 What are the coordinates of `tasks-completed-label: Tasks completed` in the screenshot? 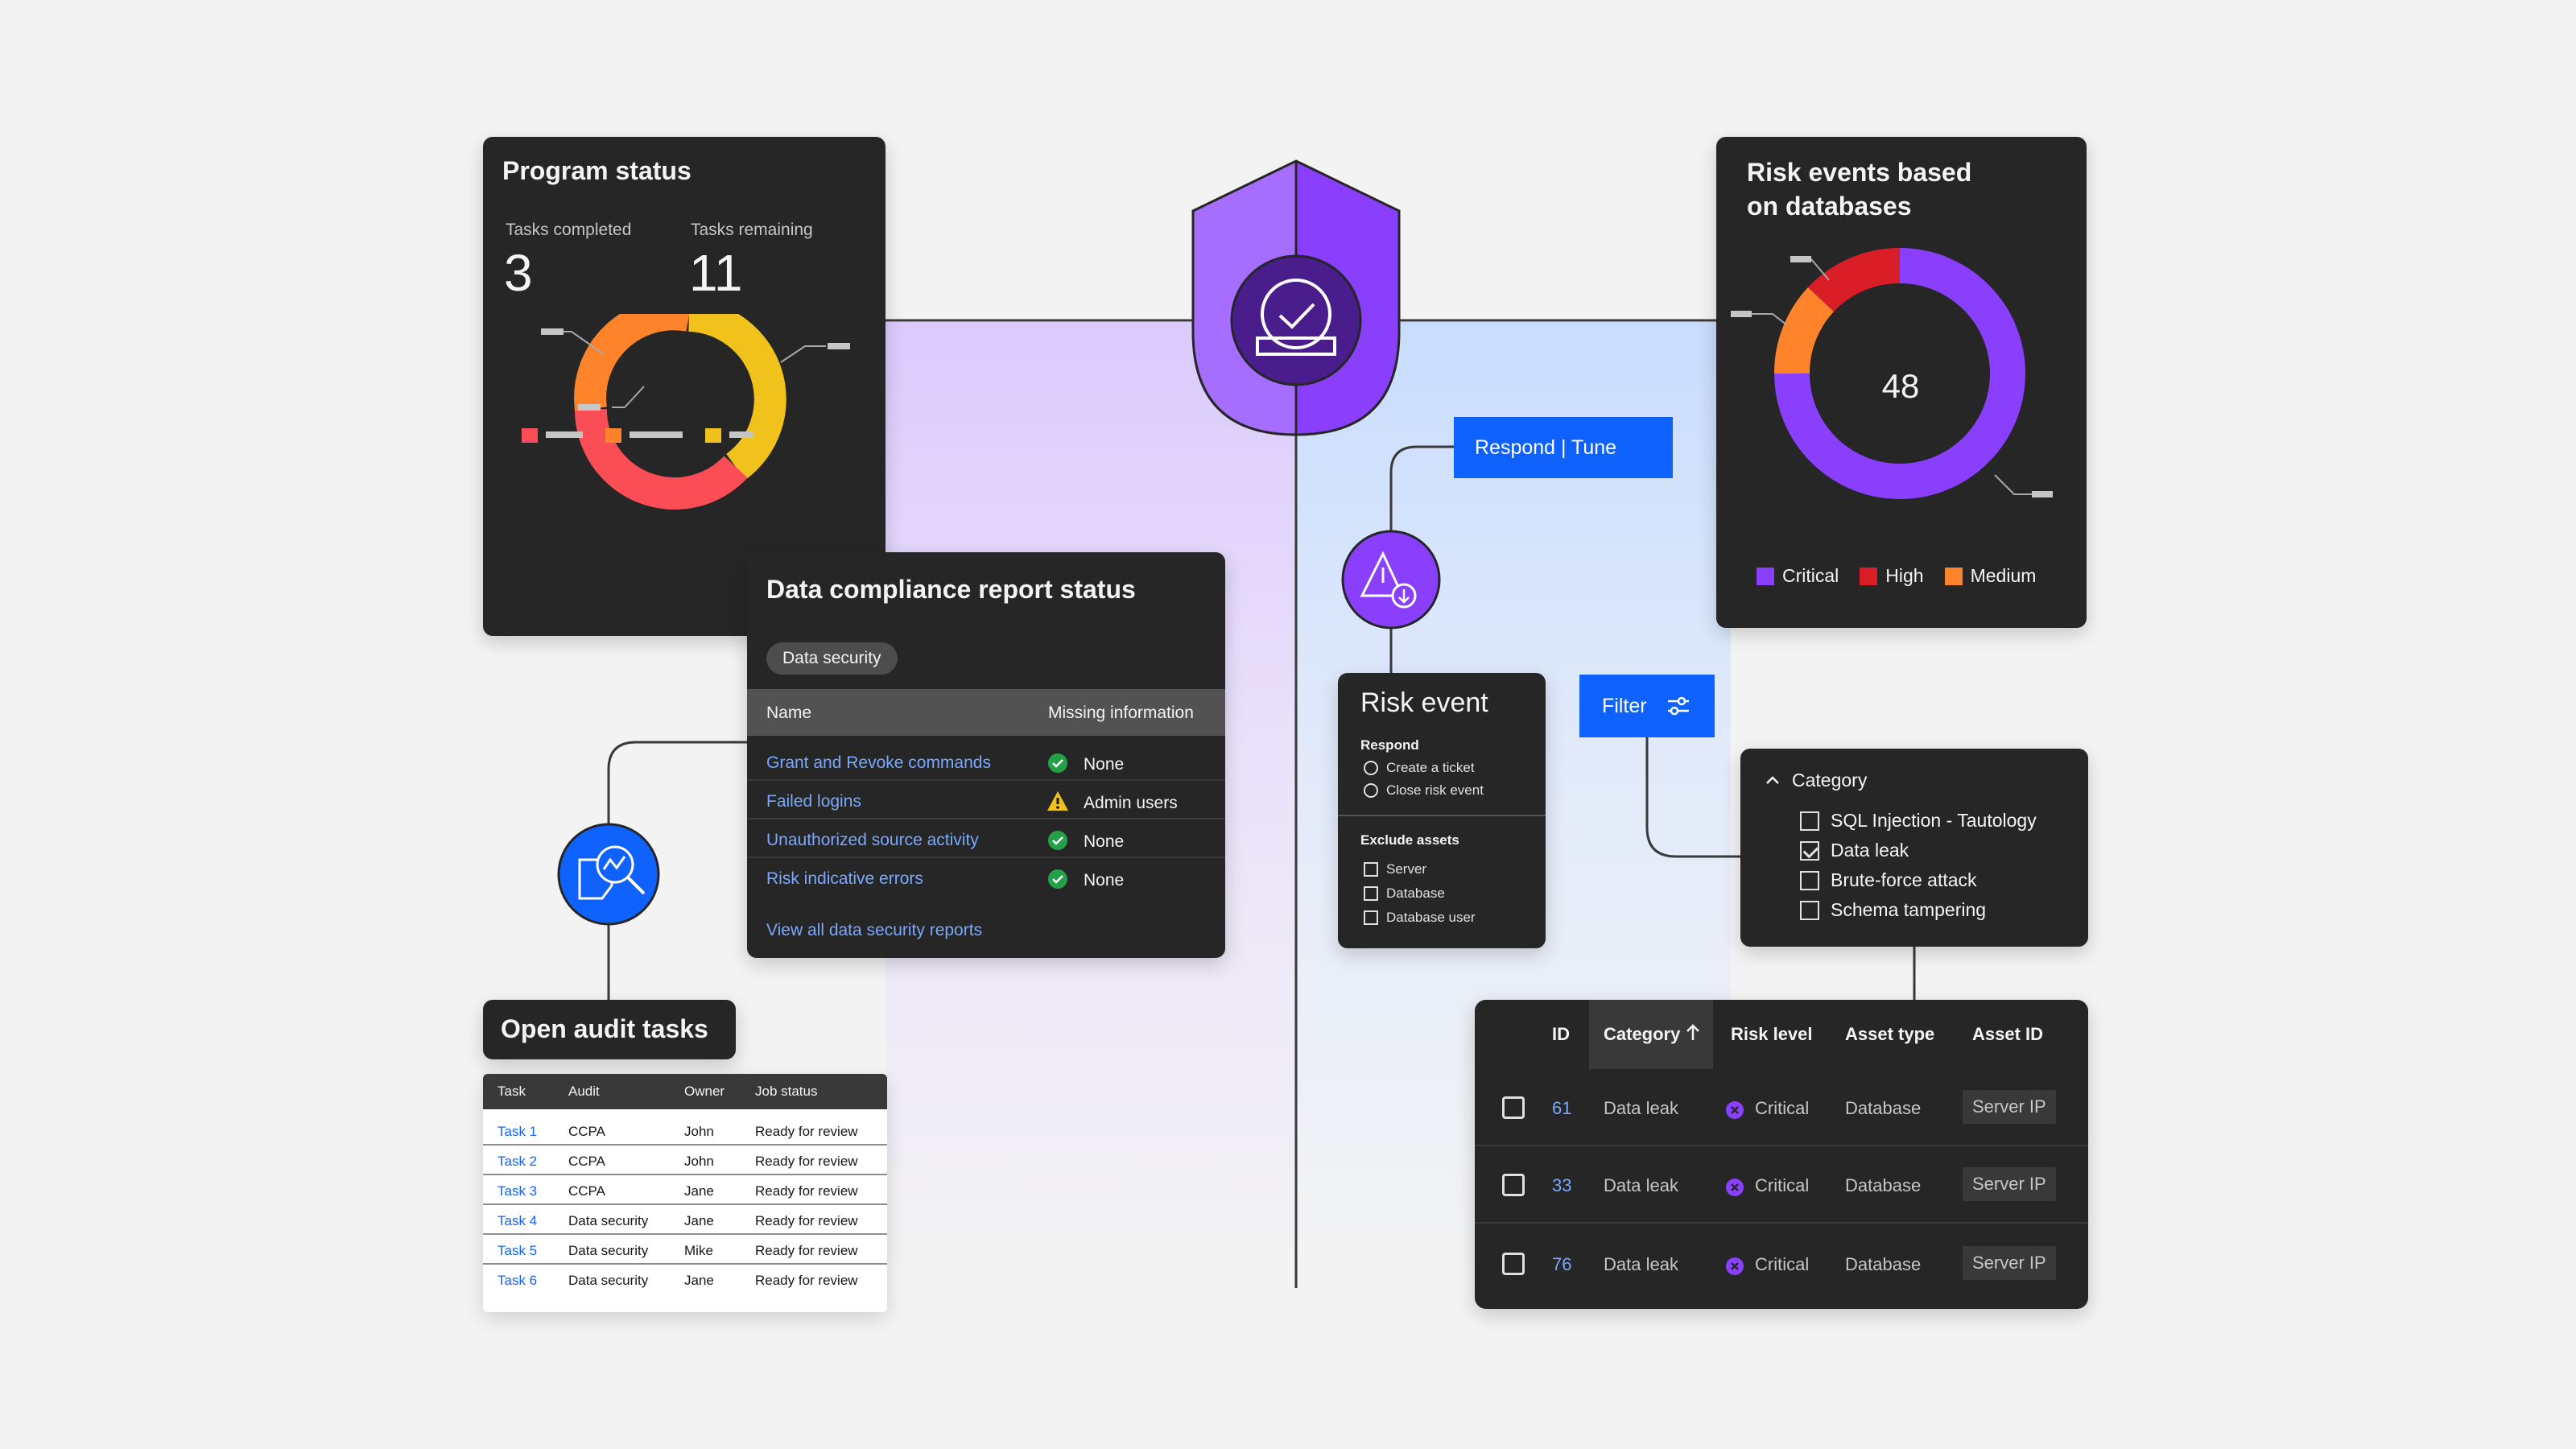 It's located at (569, 230).